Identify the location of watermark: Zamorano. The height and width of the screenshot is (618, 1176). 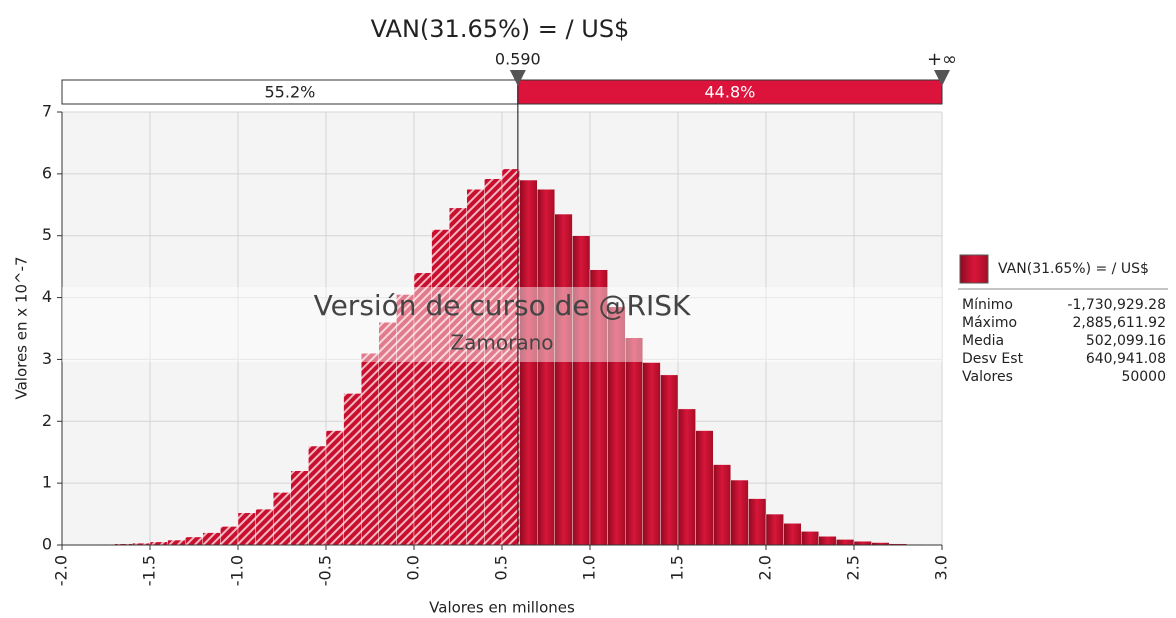
(501, 343).